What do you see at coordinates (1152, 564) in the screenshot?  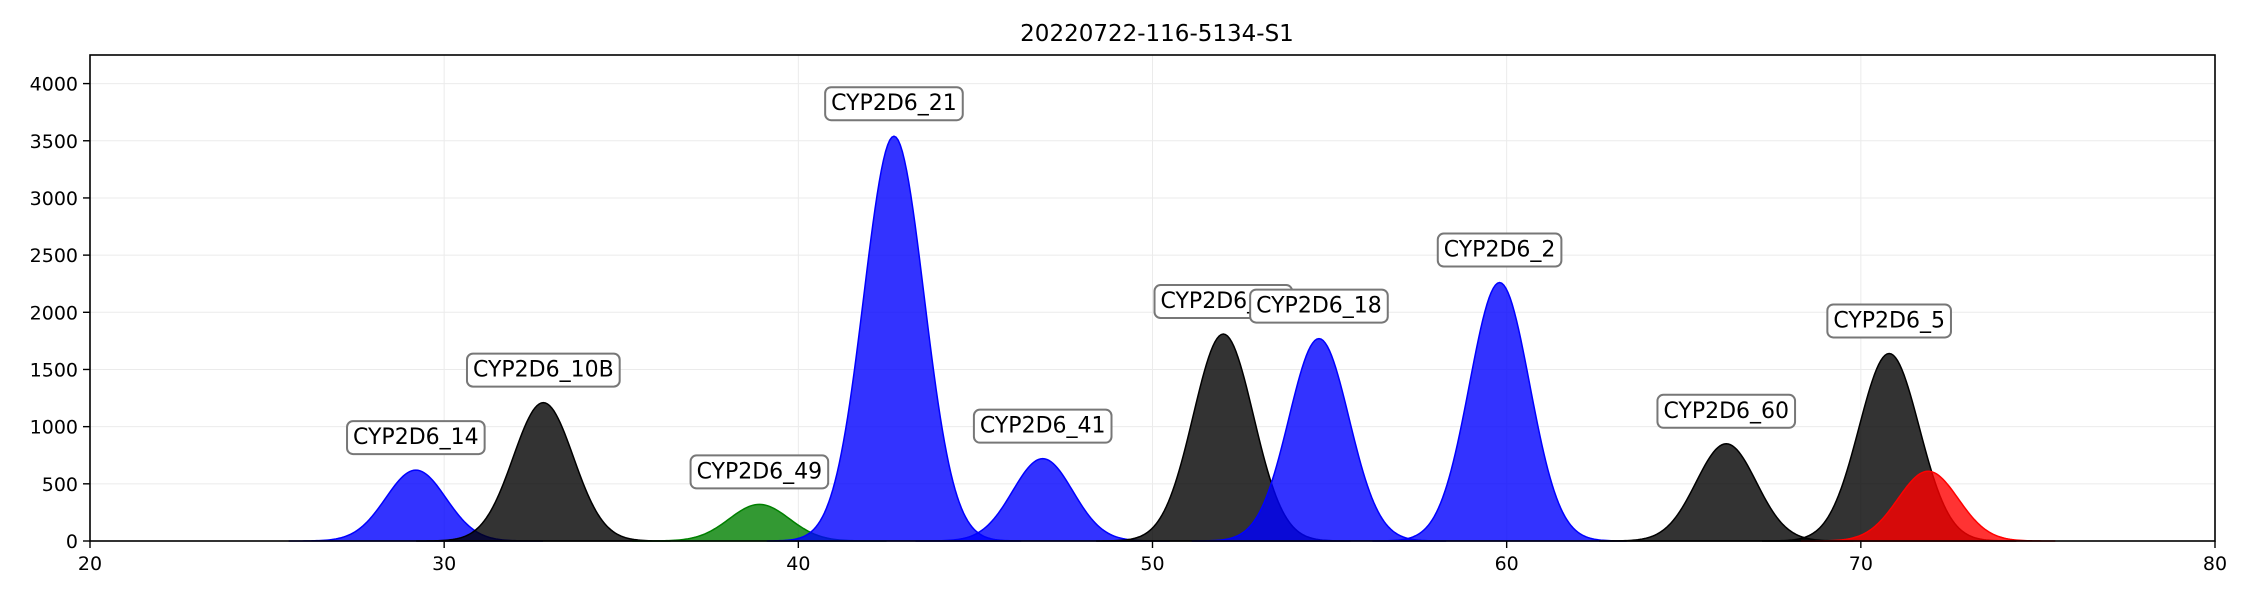 I see `x-tick-label: 50` at bounding box center [1152, 564].